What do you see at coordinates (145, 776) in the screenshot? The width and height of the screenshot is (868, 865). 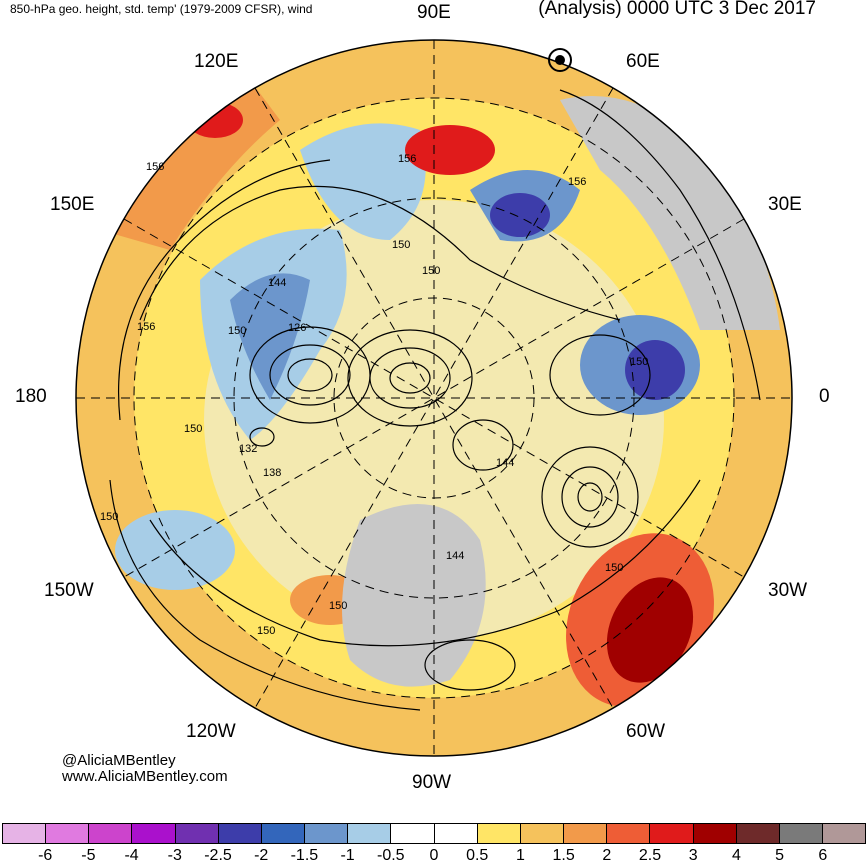 I see `credit-site: www.AliciaMBentley.com` at bounding box center [145, 776].